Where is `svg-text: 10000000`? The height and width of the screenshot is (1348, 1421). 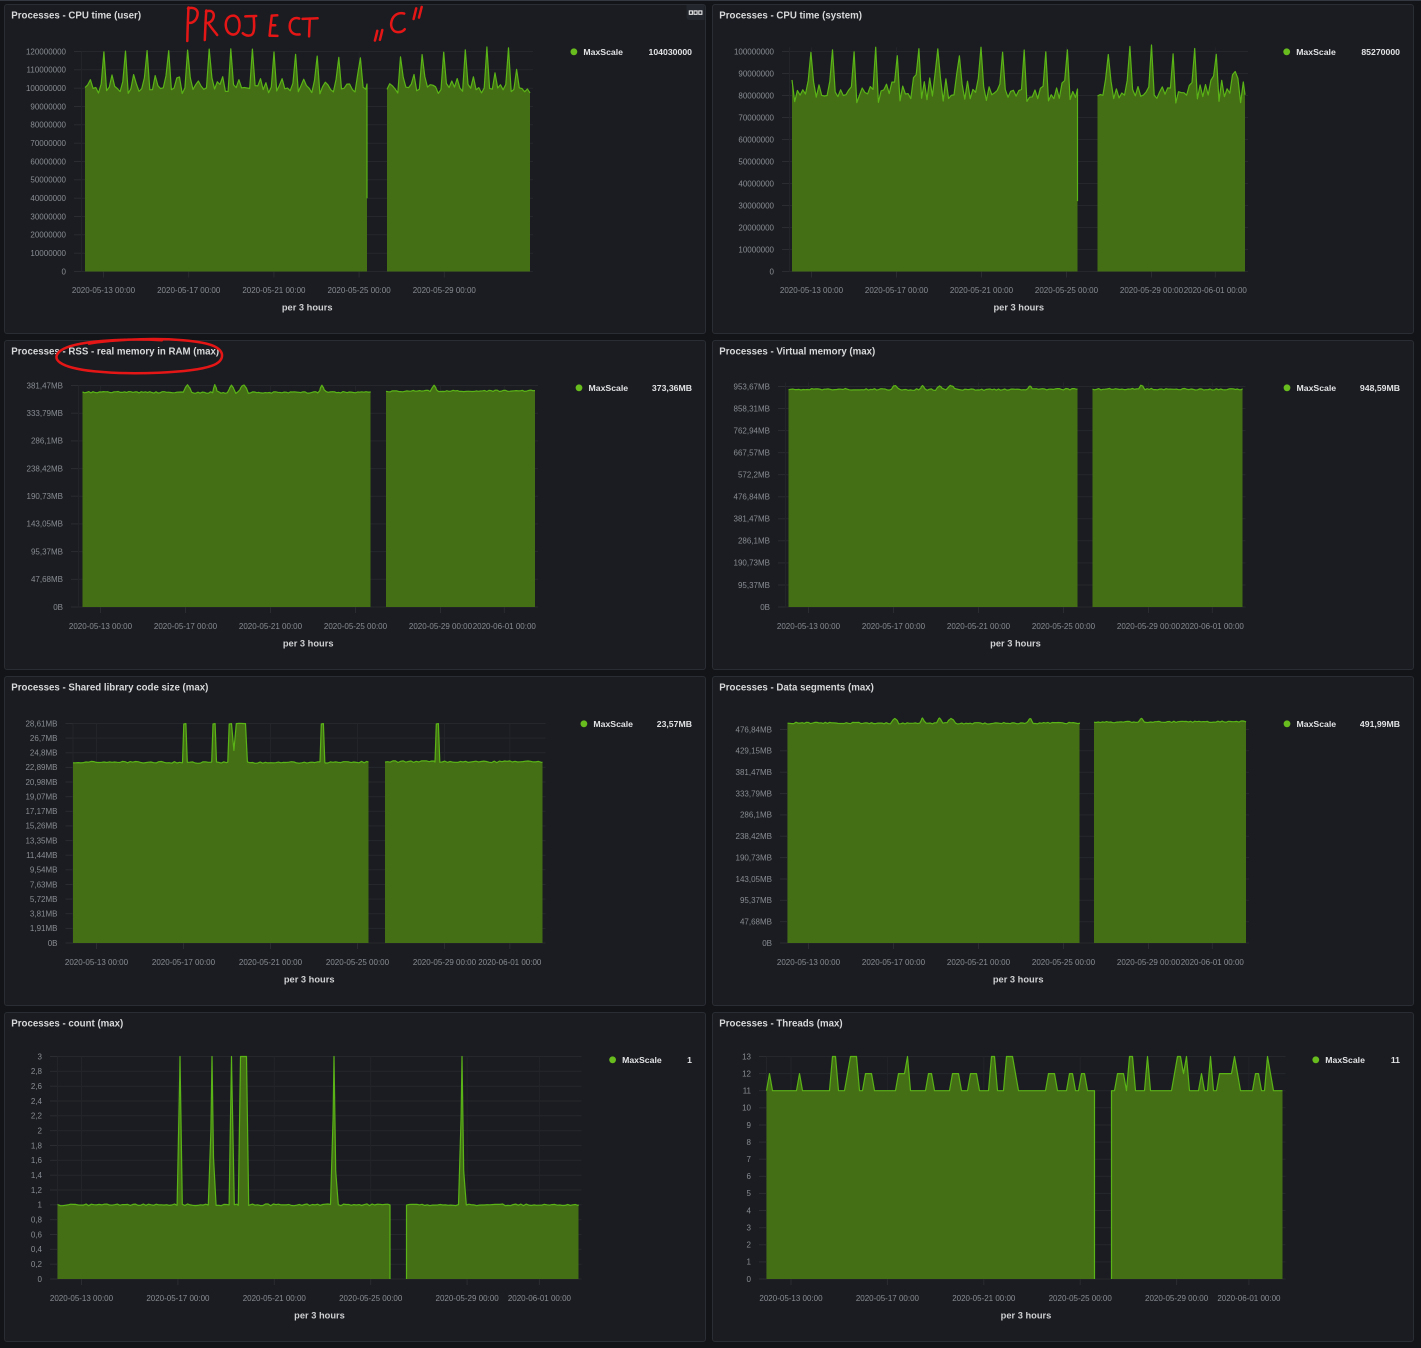
svg-text: 10000000 is located at coordinates (48, 253).